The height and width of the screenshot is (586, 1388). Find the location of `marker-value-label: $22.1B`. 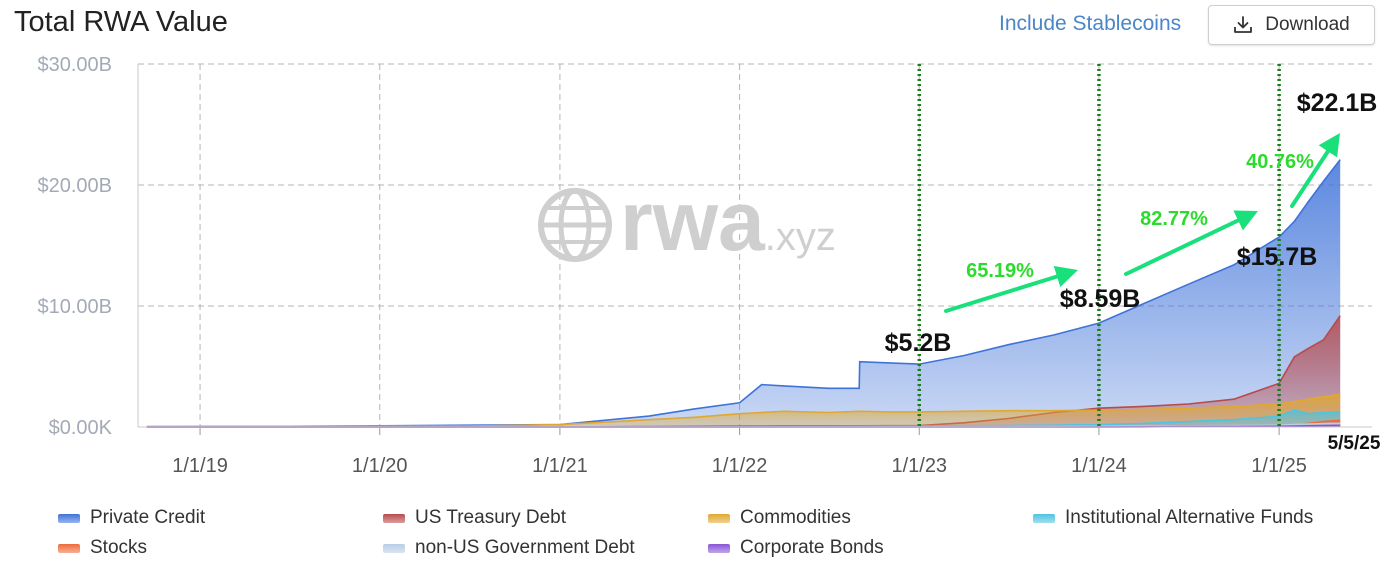

marker-value-label: $22.1B is located at coordinates (1337, 103).